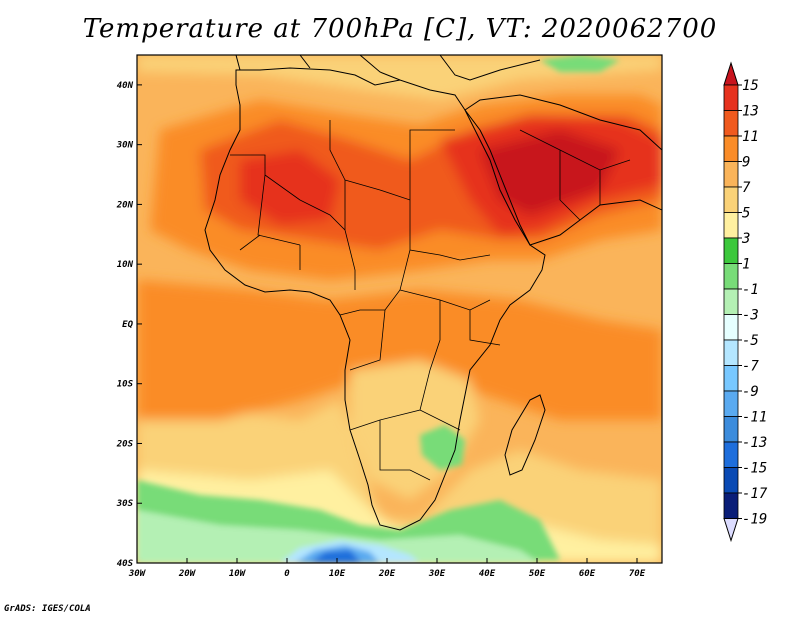  Describe the element at coordinates (754, 520) in the screenshot. I see `colorbar-label: -19` at that location.